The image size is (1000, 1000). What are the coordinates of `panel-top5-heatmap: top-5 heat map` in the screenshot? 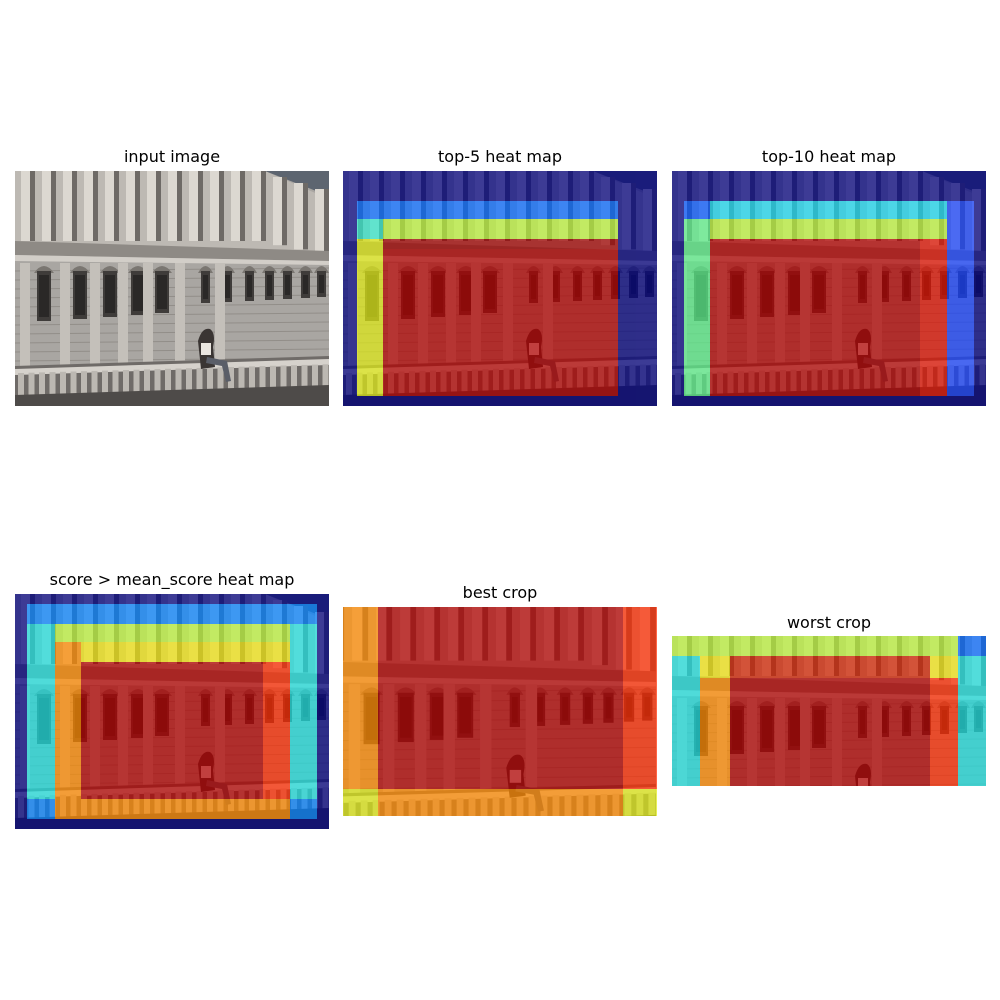 It's located at (500, 276).